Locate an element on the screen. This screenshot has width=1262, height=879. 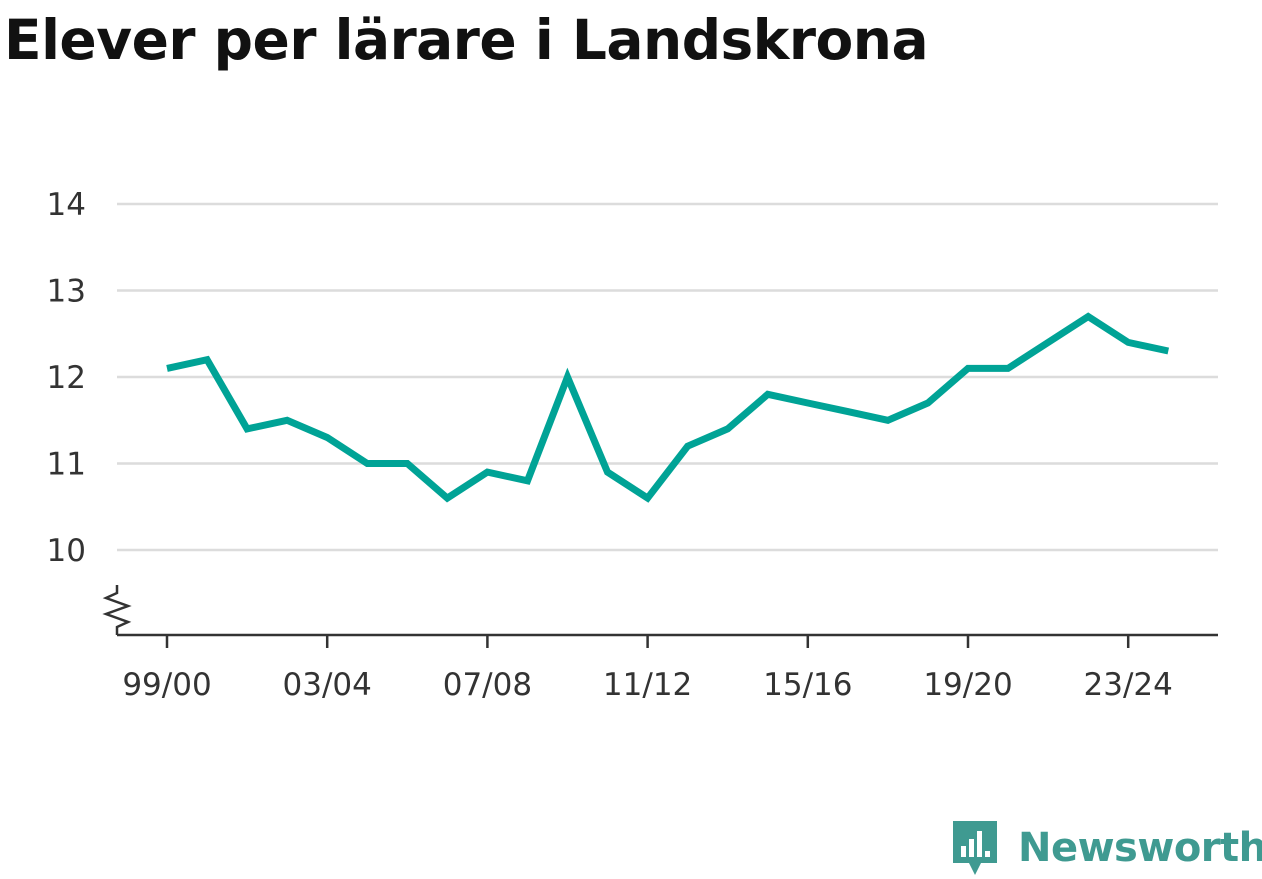
x-tick-label: 03/04 is located at coordinates (327, 685).